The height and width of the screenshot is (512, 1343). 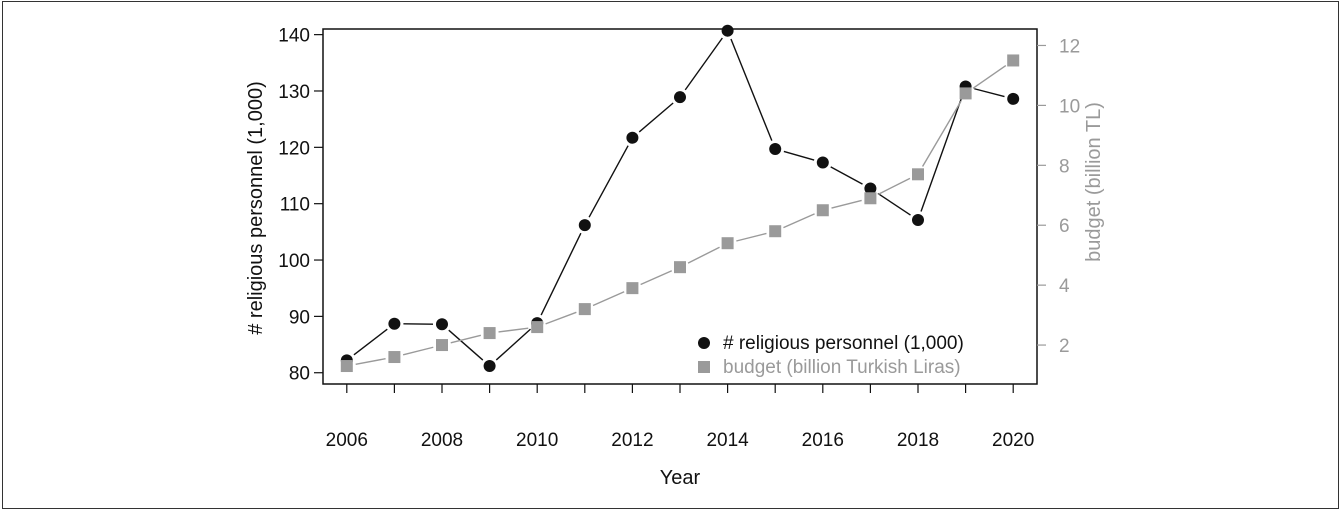 What do you see at coordinates (1064, 166) in the screenshot?
I see `y-right-tick-label: 8` at bounding box center [1064, 166].